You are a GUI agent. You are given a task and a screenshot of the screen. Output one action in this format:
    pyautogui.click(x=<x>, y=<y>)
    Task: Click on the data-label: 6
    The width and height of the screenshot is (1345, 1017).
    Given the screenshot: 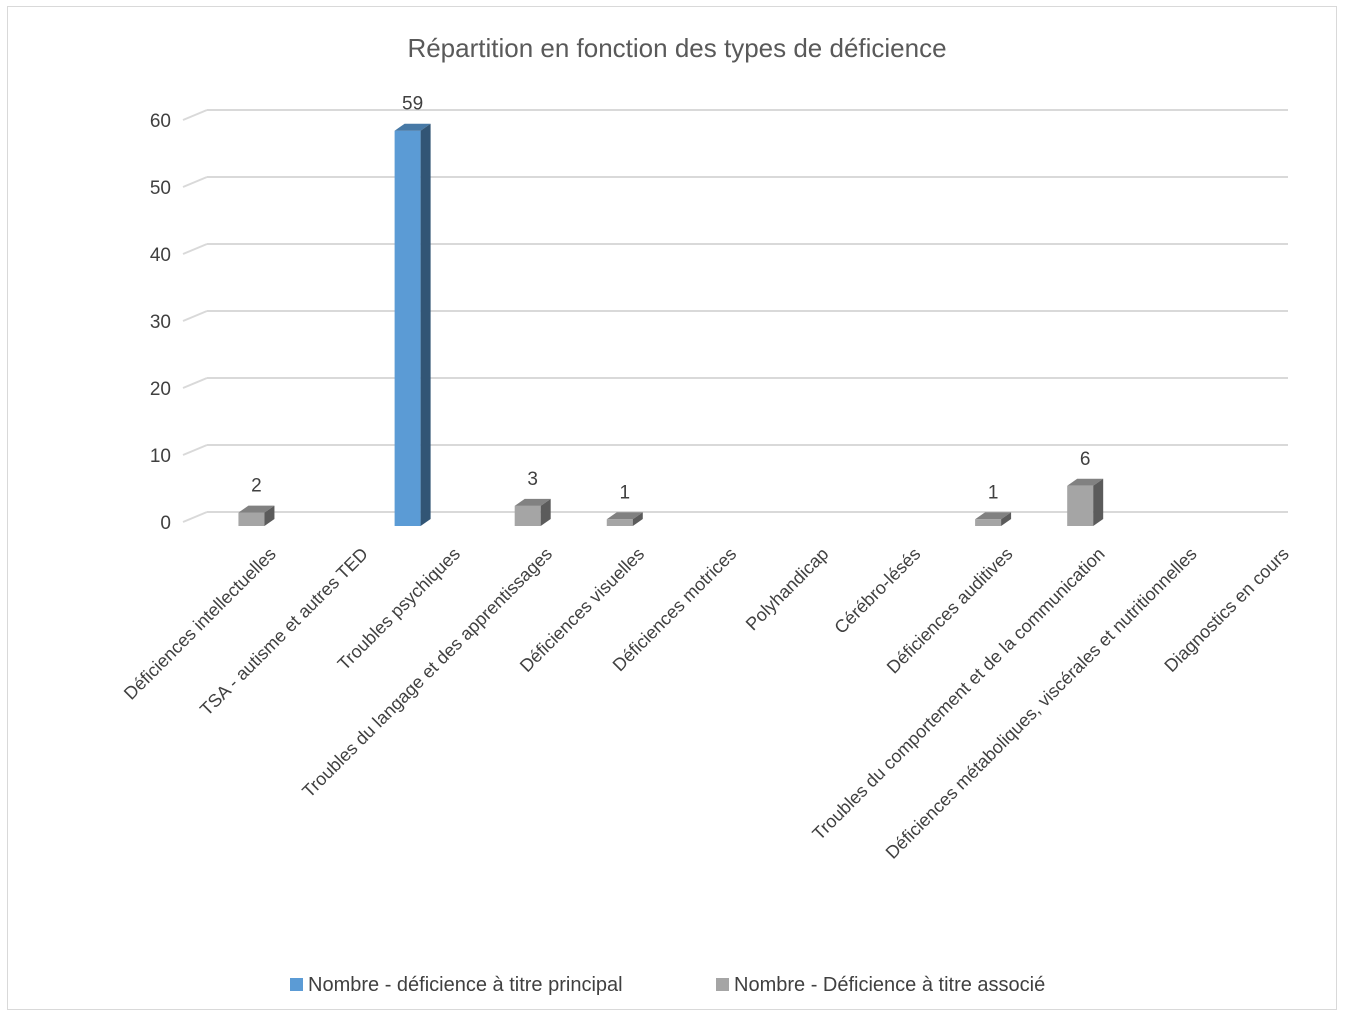 What is the action you would take?
    pyautogui.click(x=1085, y=459)
    